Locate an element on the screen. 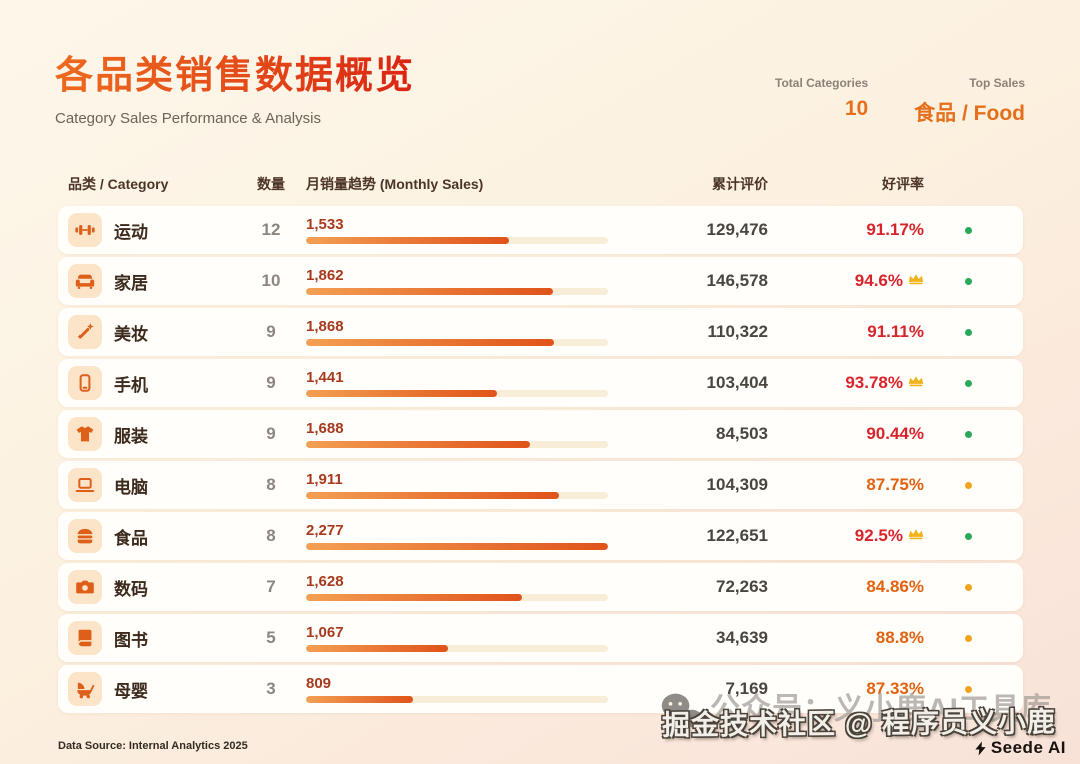  stat-value: 10 is located at coordinates (856, 108).